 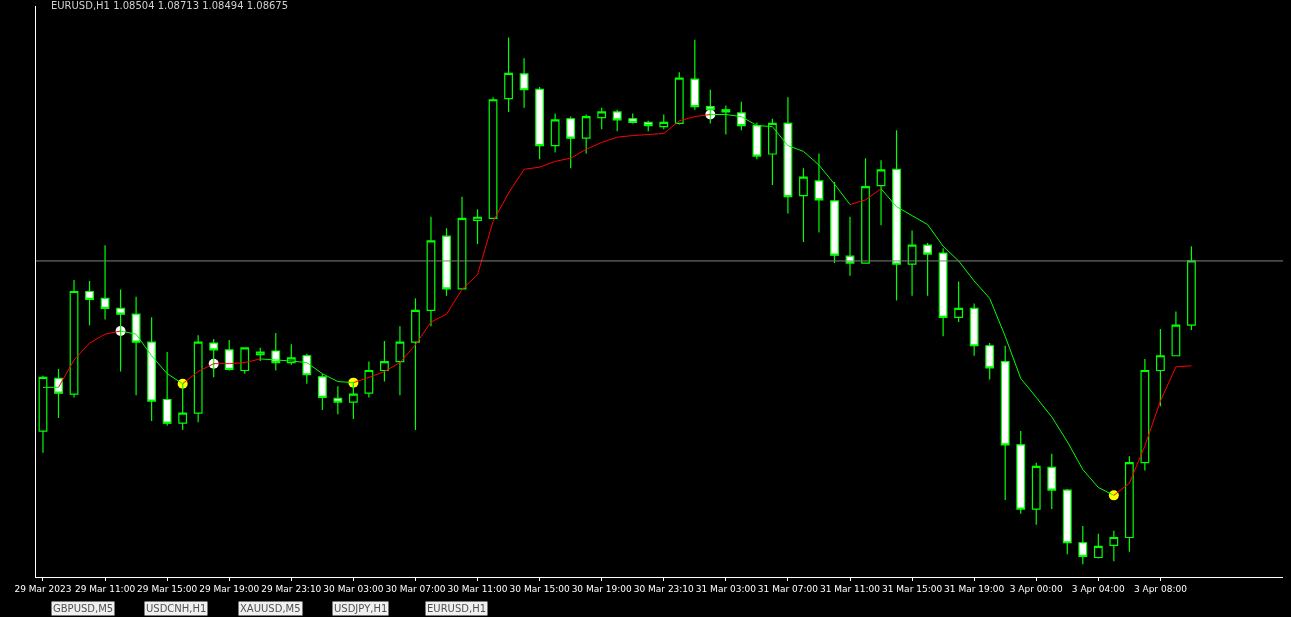 What do you see at coordinates (1036, 588) in the screenshot?
I see `x-tick-label: 3 Apr 00:00` at bounding box center [1036, 588].